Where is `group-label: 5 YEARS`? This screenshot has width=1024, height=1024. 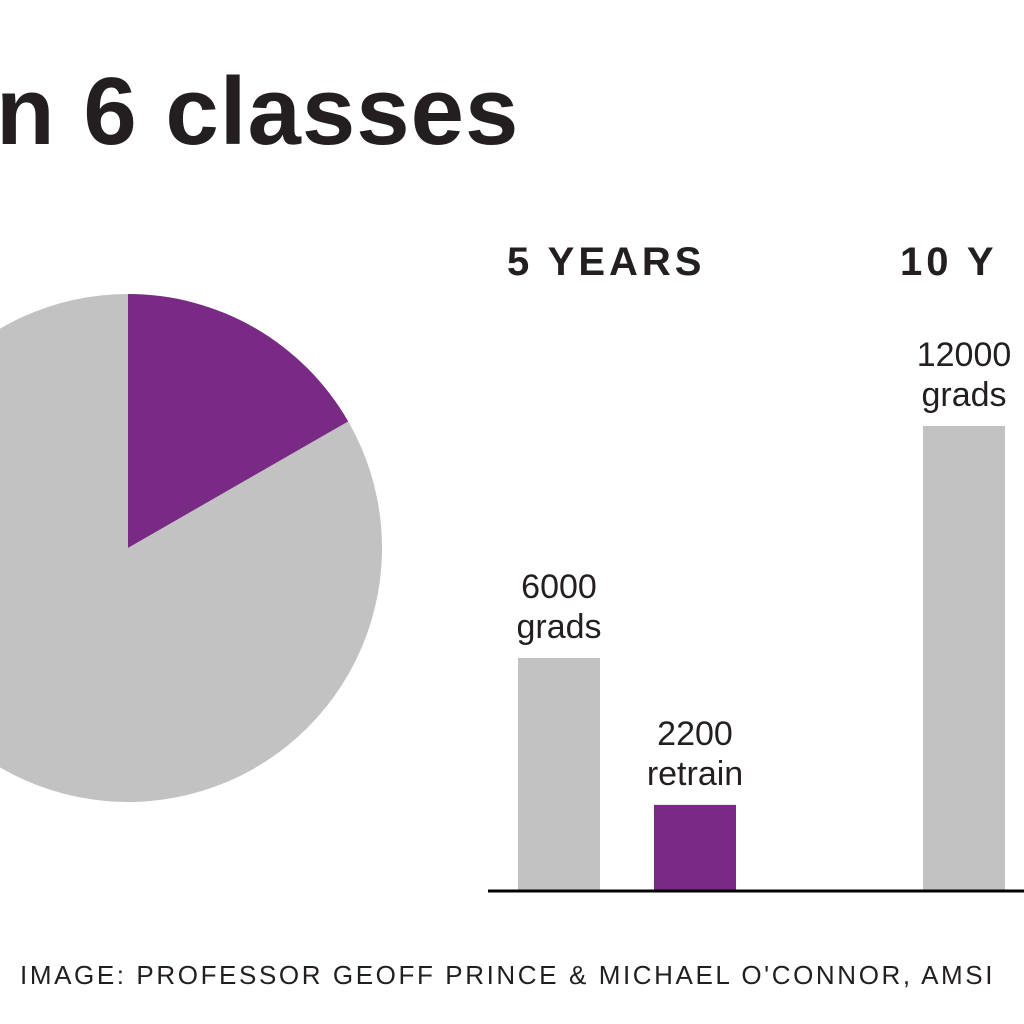 group-label: 5 YEARS is located at coordinates (606, 262).